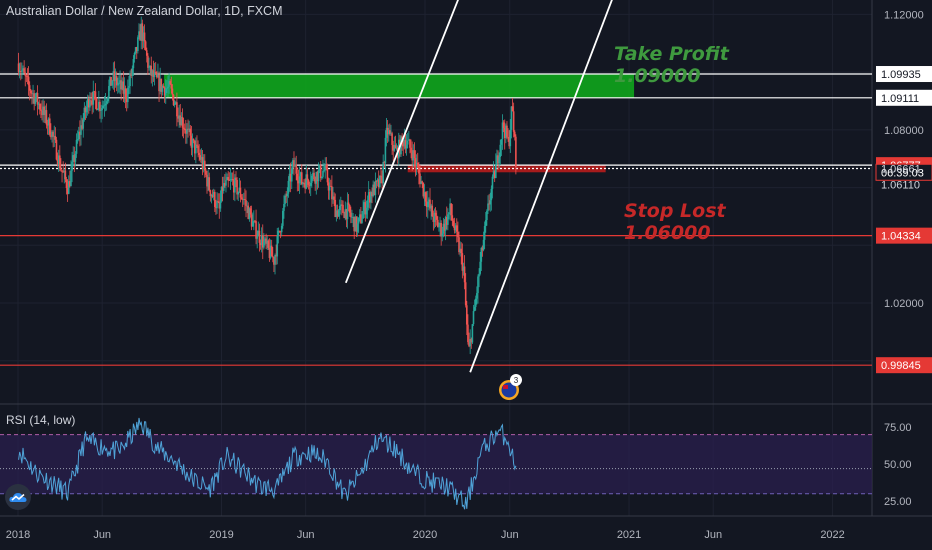  What do you see at coordinates (832, 535) in the screenshot?
I see `time-tick: 2022` at bounding box center [832, 535].